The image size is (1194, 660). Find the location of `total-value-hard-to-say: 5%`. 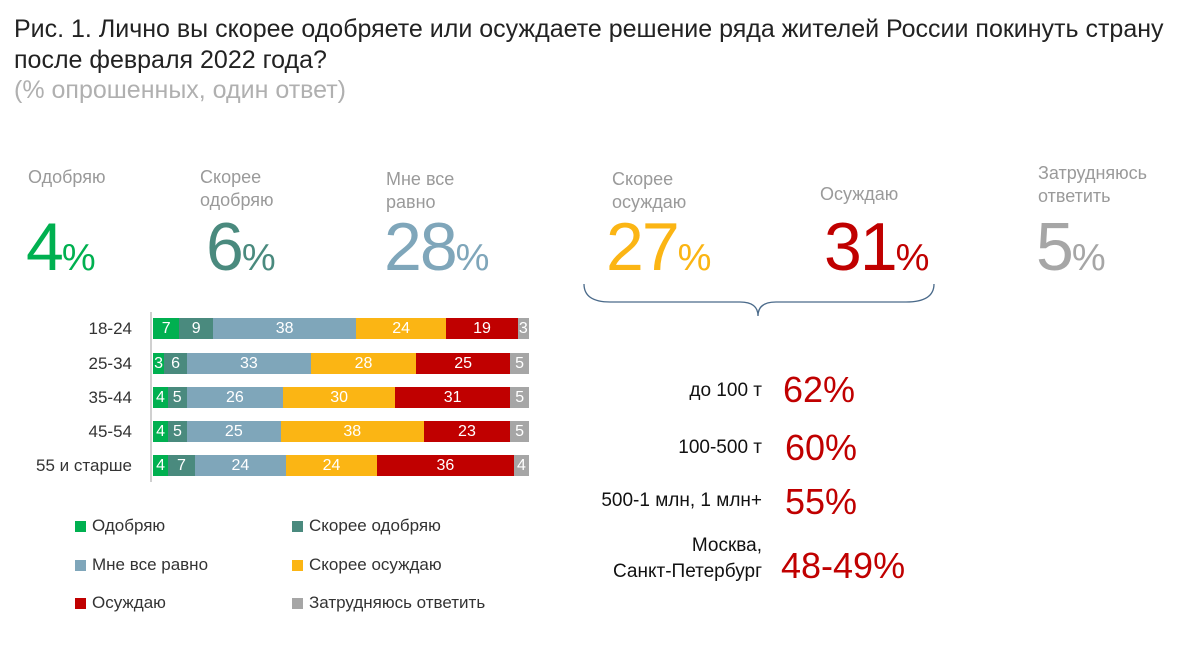

total-value-hard-to-say: 5% is located at coordinates (1071, 252).